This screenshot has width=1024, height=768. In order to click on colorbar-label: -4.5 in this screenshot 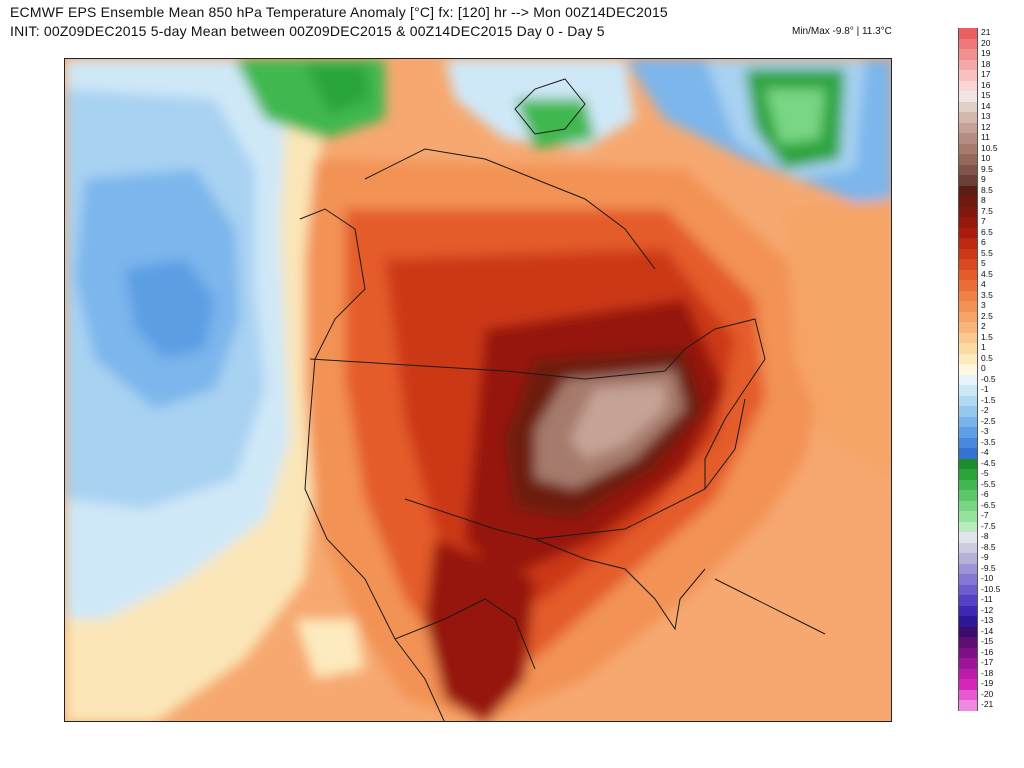, I will do `click(988, 462)`.